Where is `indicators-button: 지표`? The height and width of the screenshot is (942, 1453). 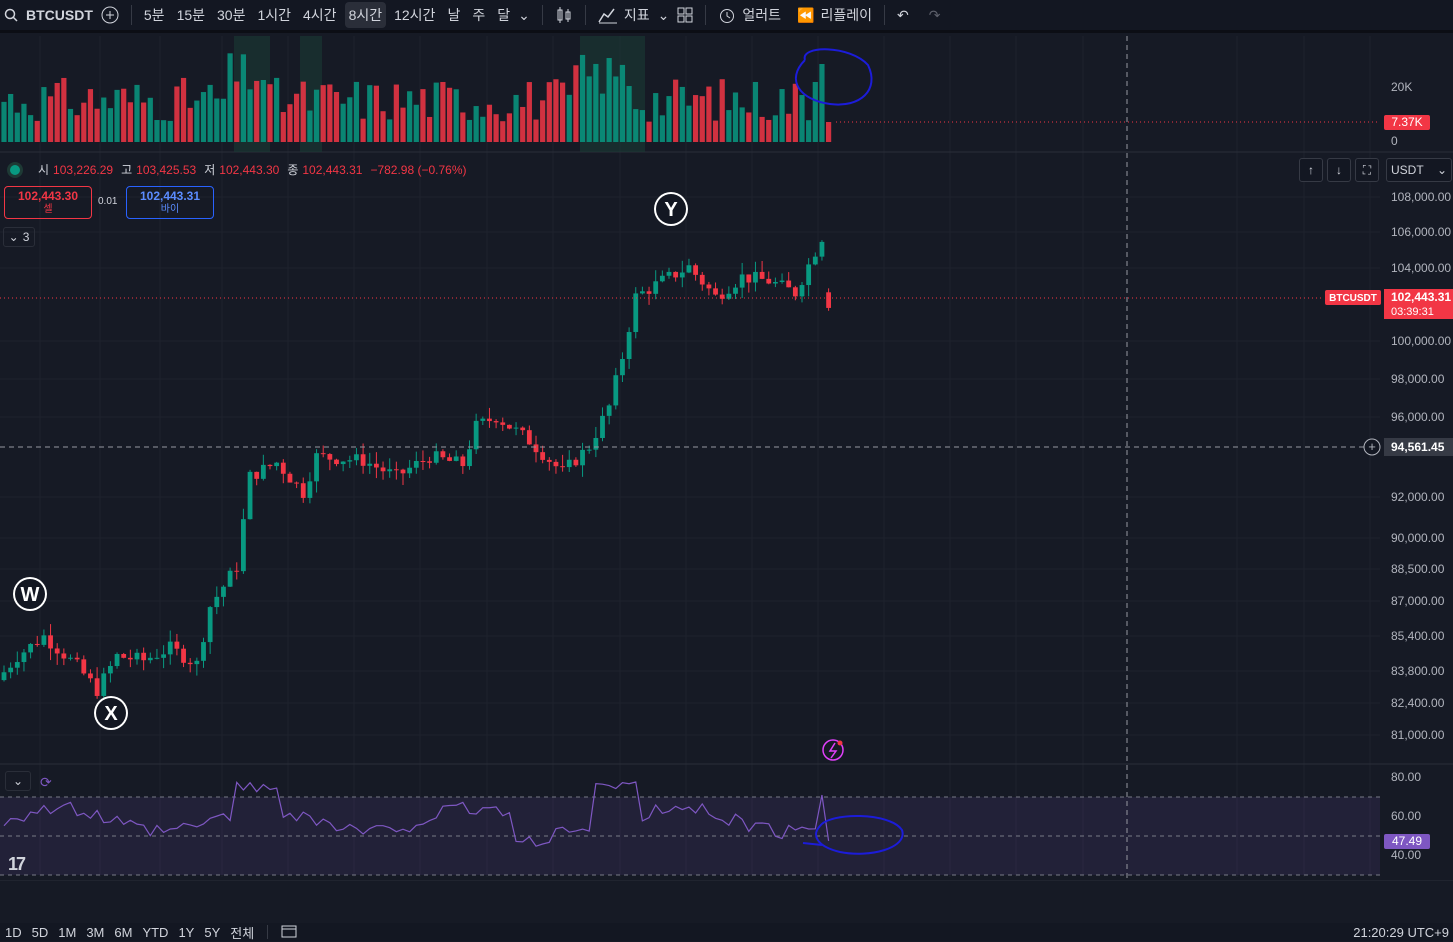
indicators-button: 지표 is located at coordinates (624, 15).